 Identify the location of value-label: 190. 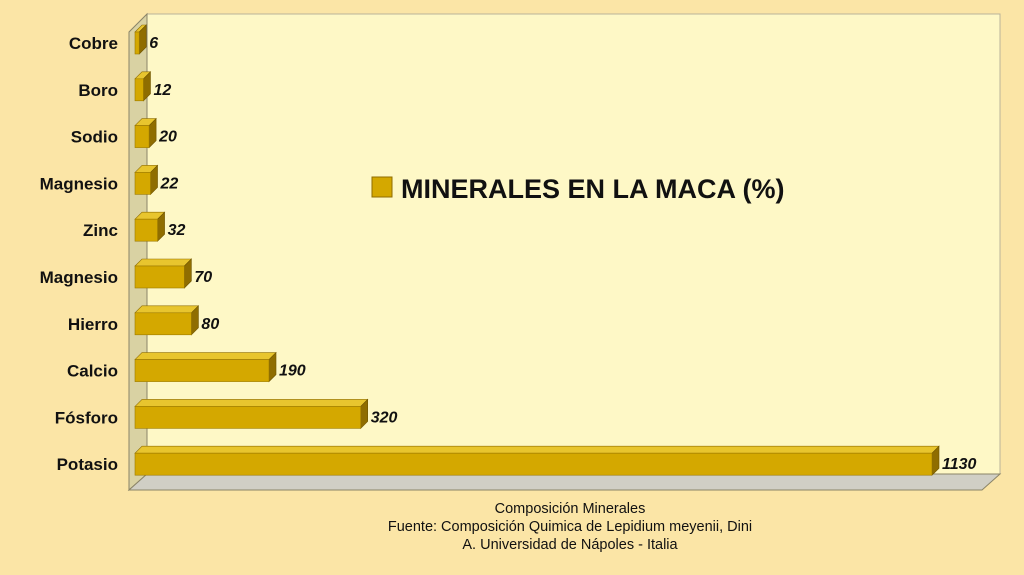
(292, 371).